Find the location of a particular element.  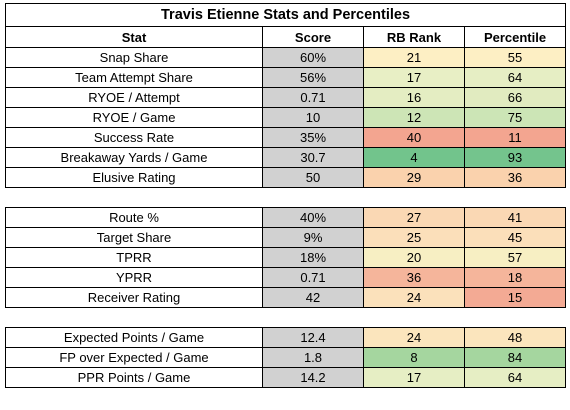

percentile-cell: 84 is located at coordinates (515, 357).